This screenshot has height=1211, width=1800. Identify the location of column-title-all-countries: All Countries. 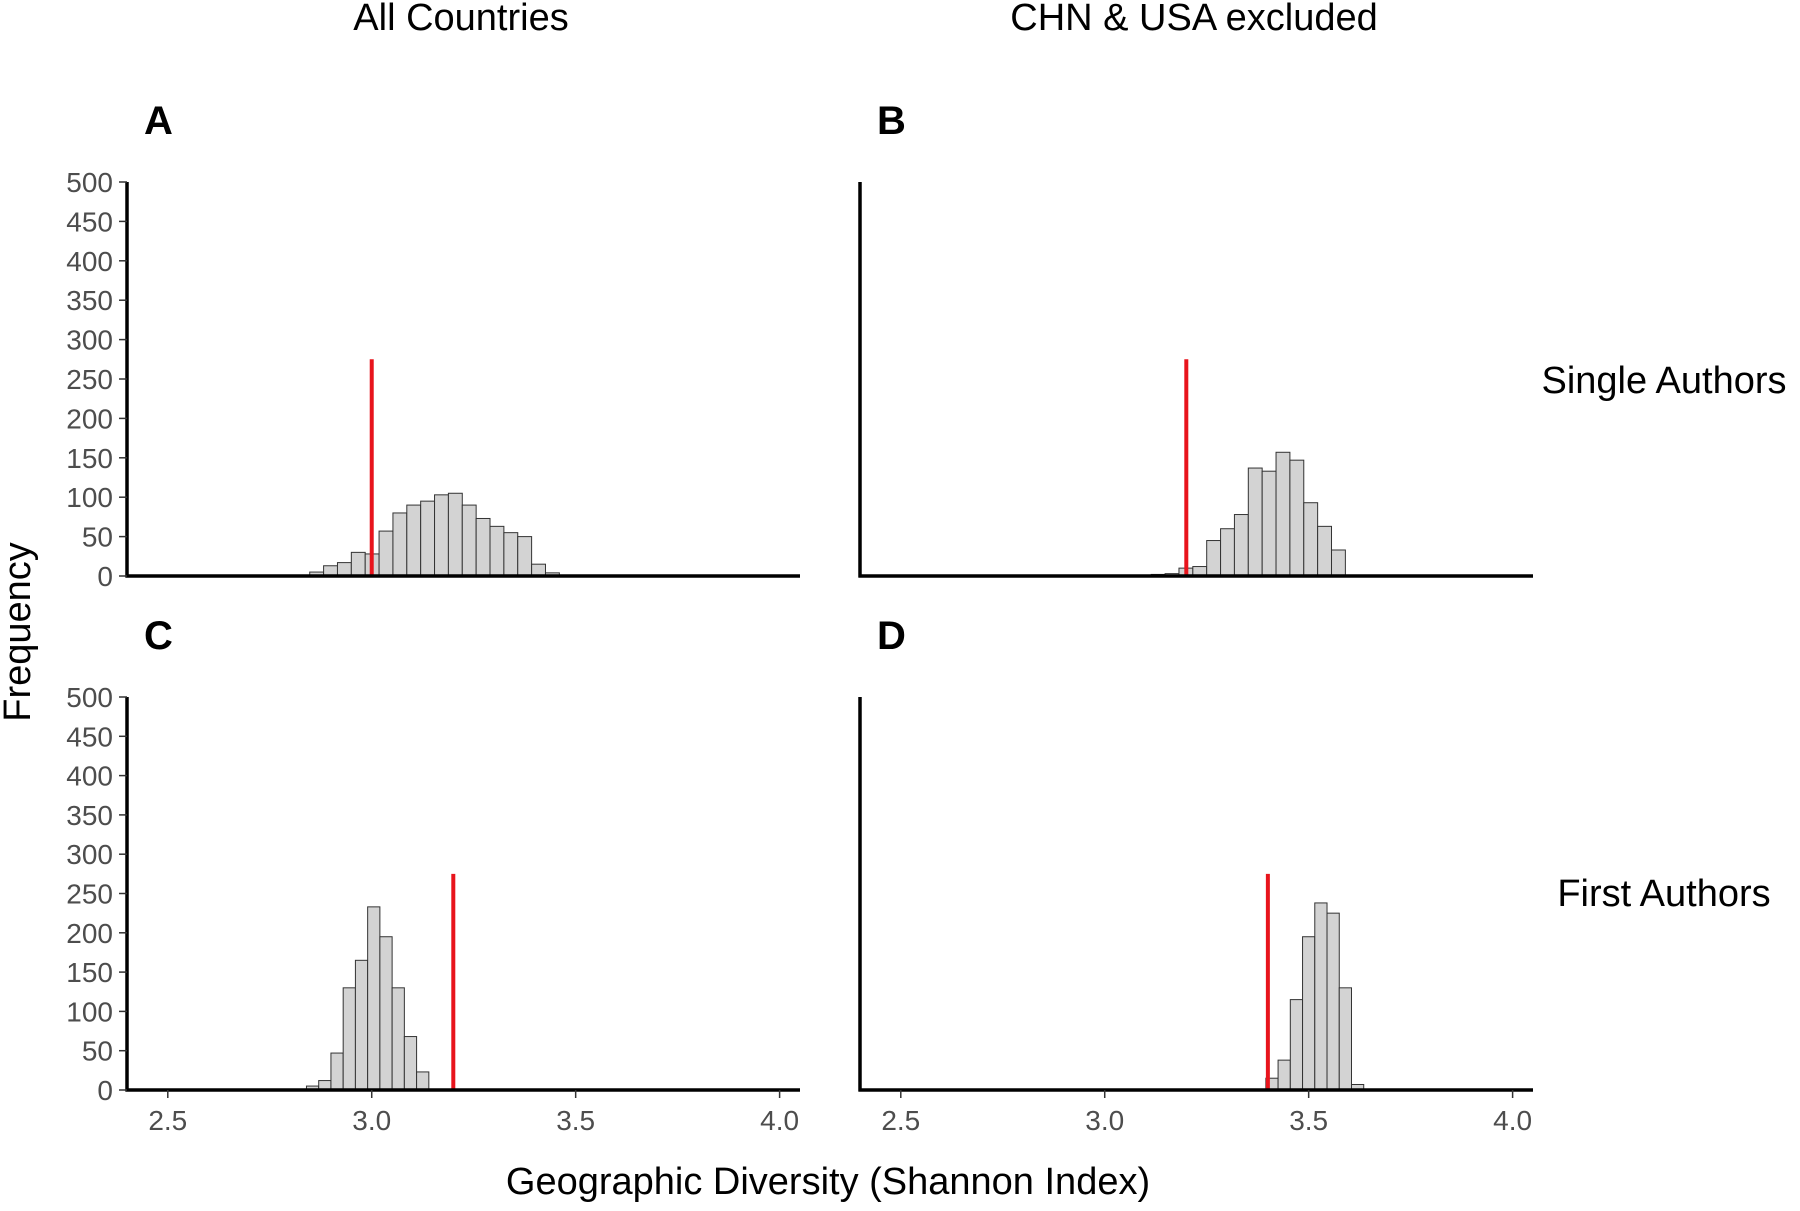
(460, 19).